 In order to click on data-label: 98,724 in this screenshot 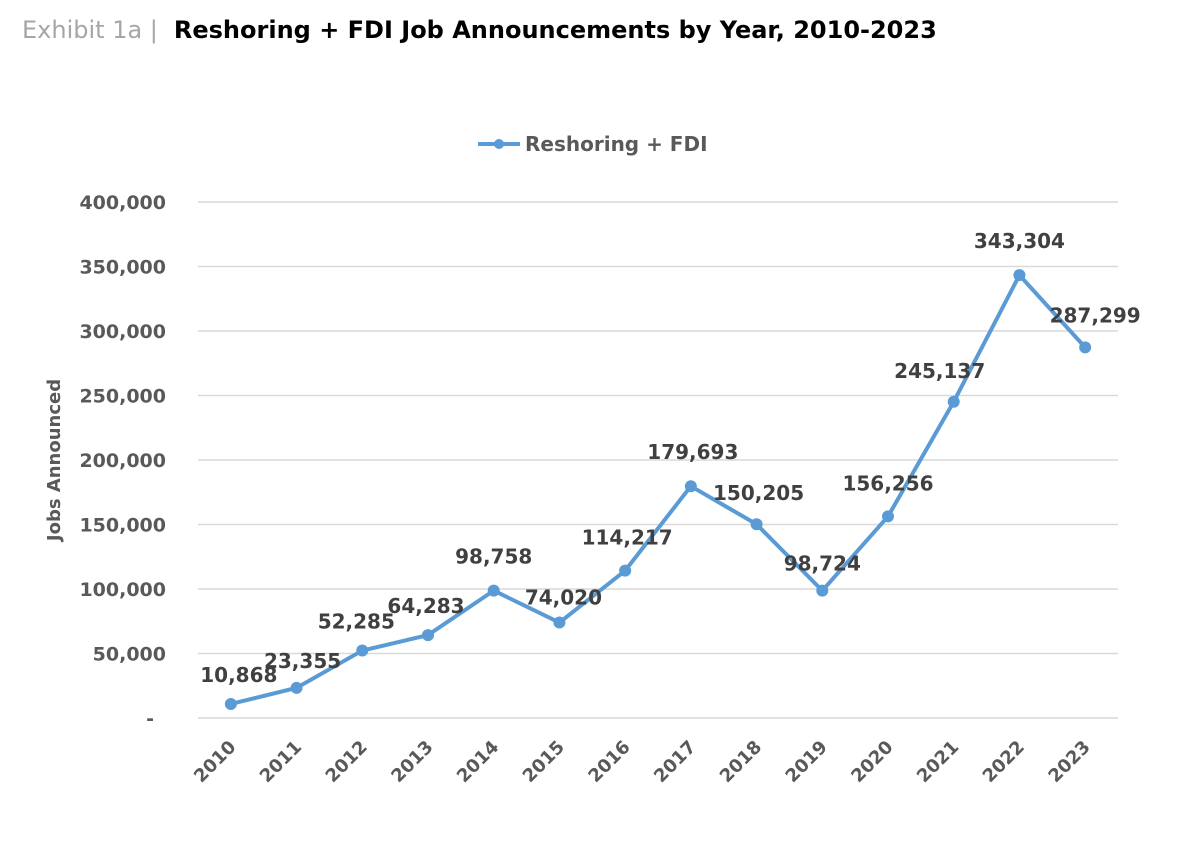, I will do `click(822, 564)`.